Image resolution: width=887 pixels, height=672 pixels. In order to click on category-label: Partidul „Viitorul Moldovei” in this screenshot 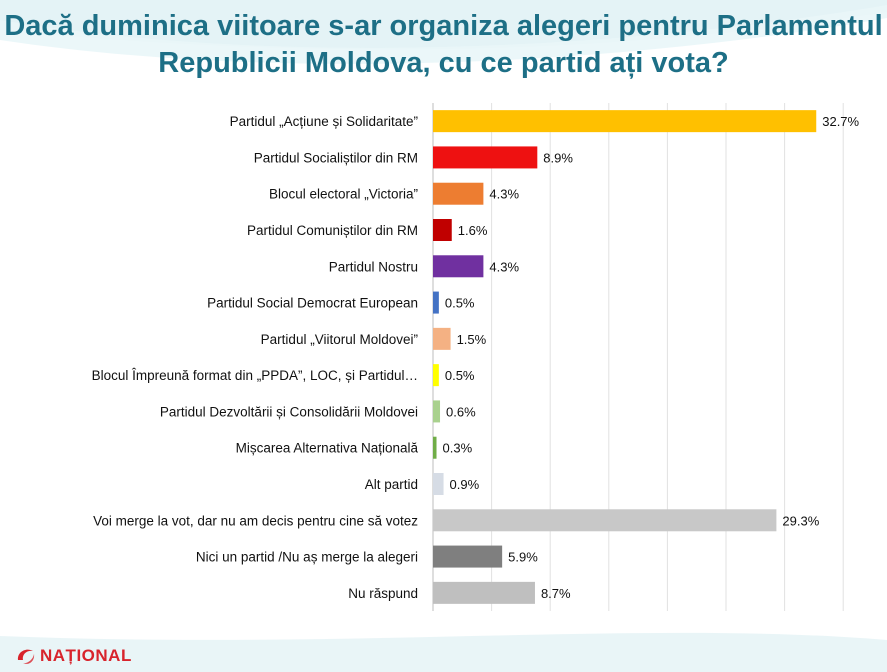, I will do `click(339, 339)`.